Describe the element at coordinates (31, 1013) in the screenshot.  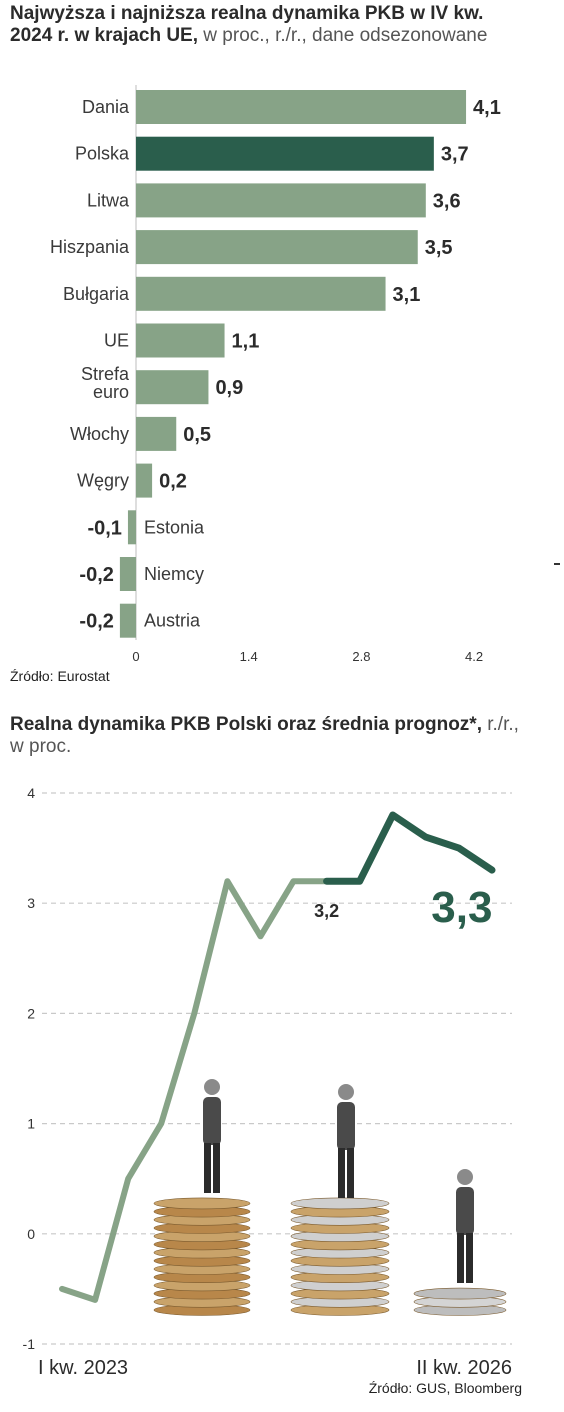
I see `y-tick-label-3: 2` at that location.